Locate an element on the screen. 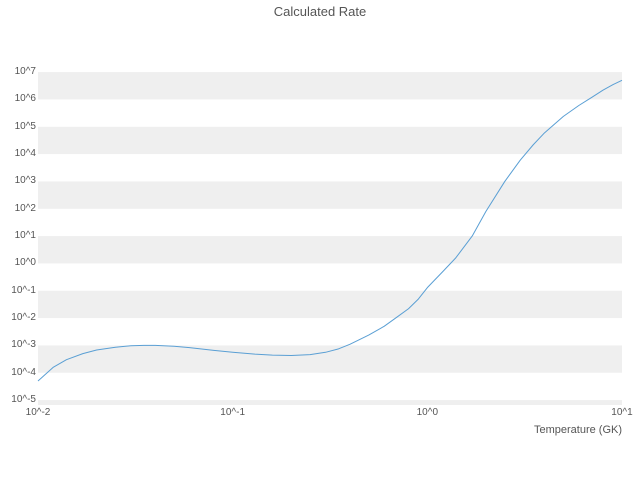 The height and width of the screenshot is (480, 640). y-tick-label: 10^-3 is located at coordinates (23, 345).